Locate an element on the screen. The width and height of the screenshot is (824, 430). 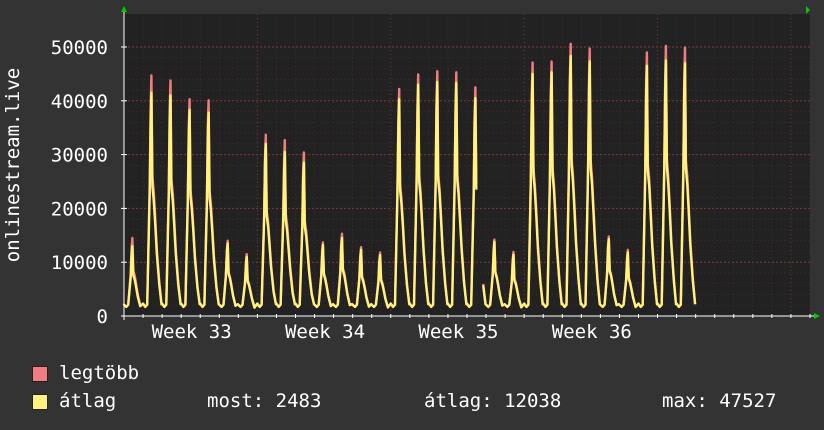
x-tick-label: Week 34 is located at coordinates (325, 332).